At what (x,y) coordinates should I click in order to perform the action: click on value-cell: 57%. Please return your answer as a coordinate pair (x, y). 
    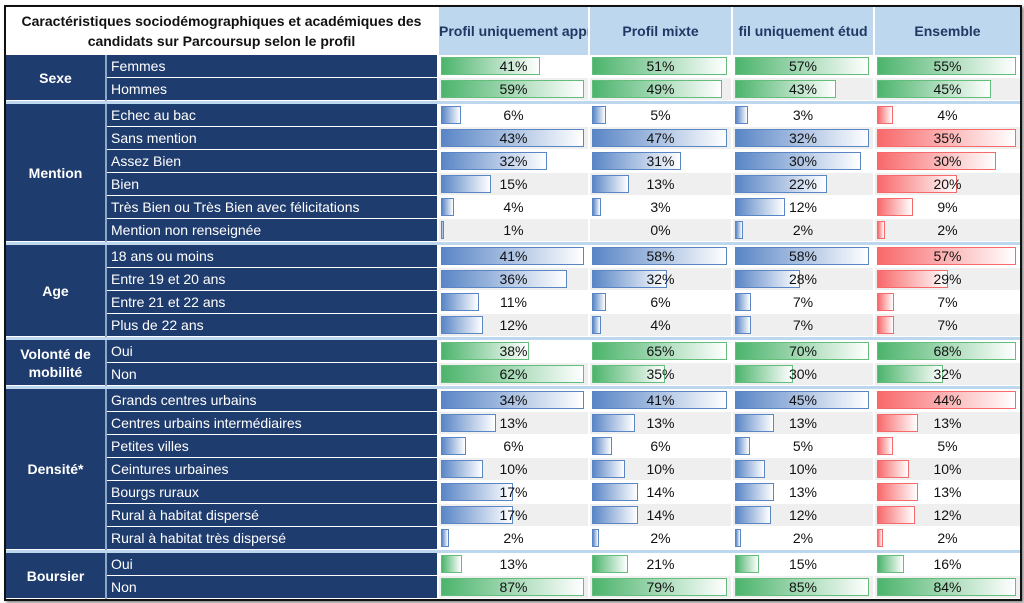
    Looking at the image, I should click on (802, 66).